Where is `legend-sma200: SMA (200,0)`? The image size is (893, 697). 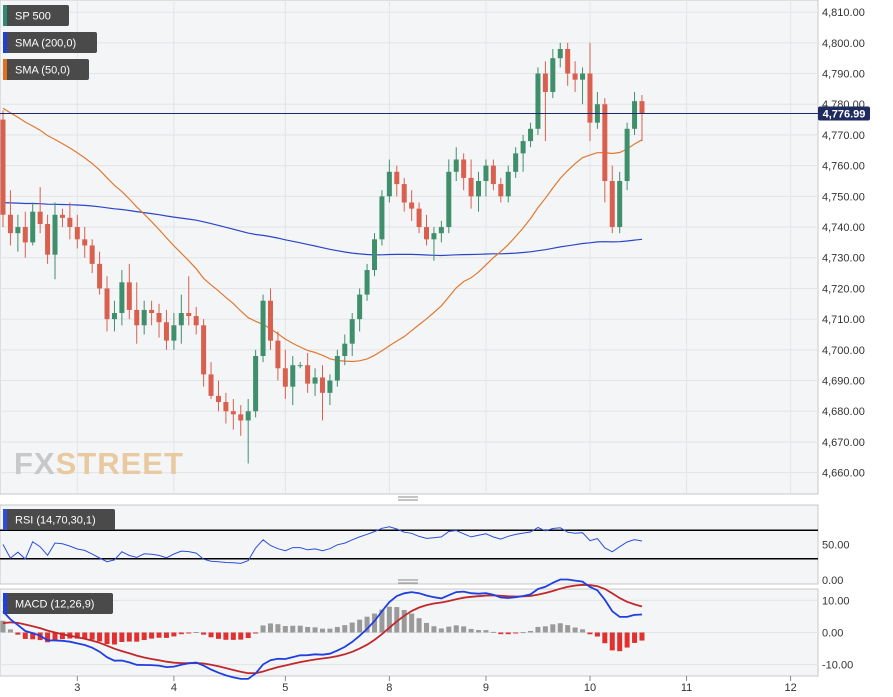 legend-sma200: SMA (200,0) is located at coordinates (50, 42).